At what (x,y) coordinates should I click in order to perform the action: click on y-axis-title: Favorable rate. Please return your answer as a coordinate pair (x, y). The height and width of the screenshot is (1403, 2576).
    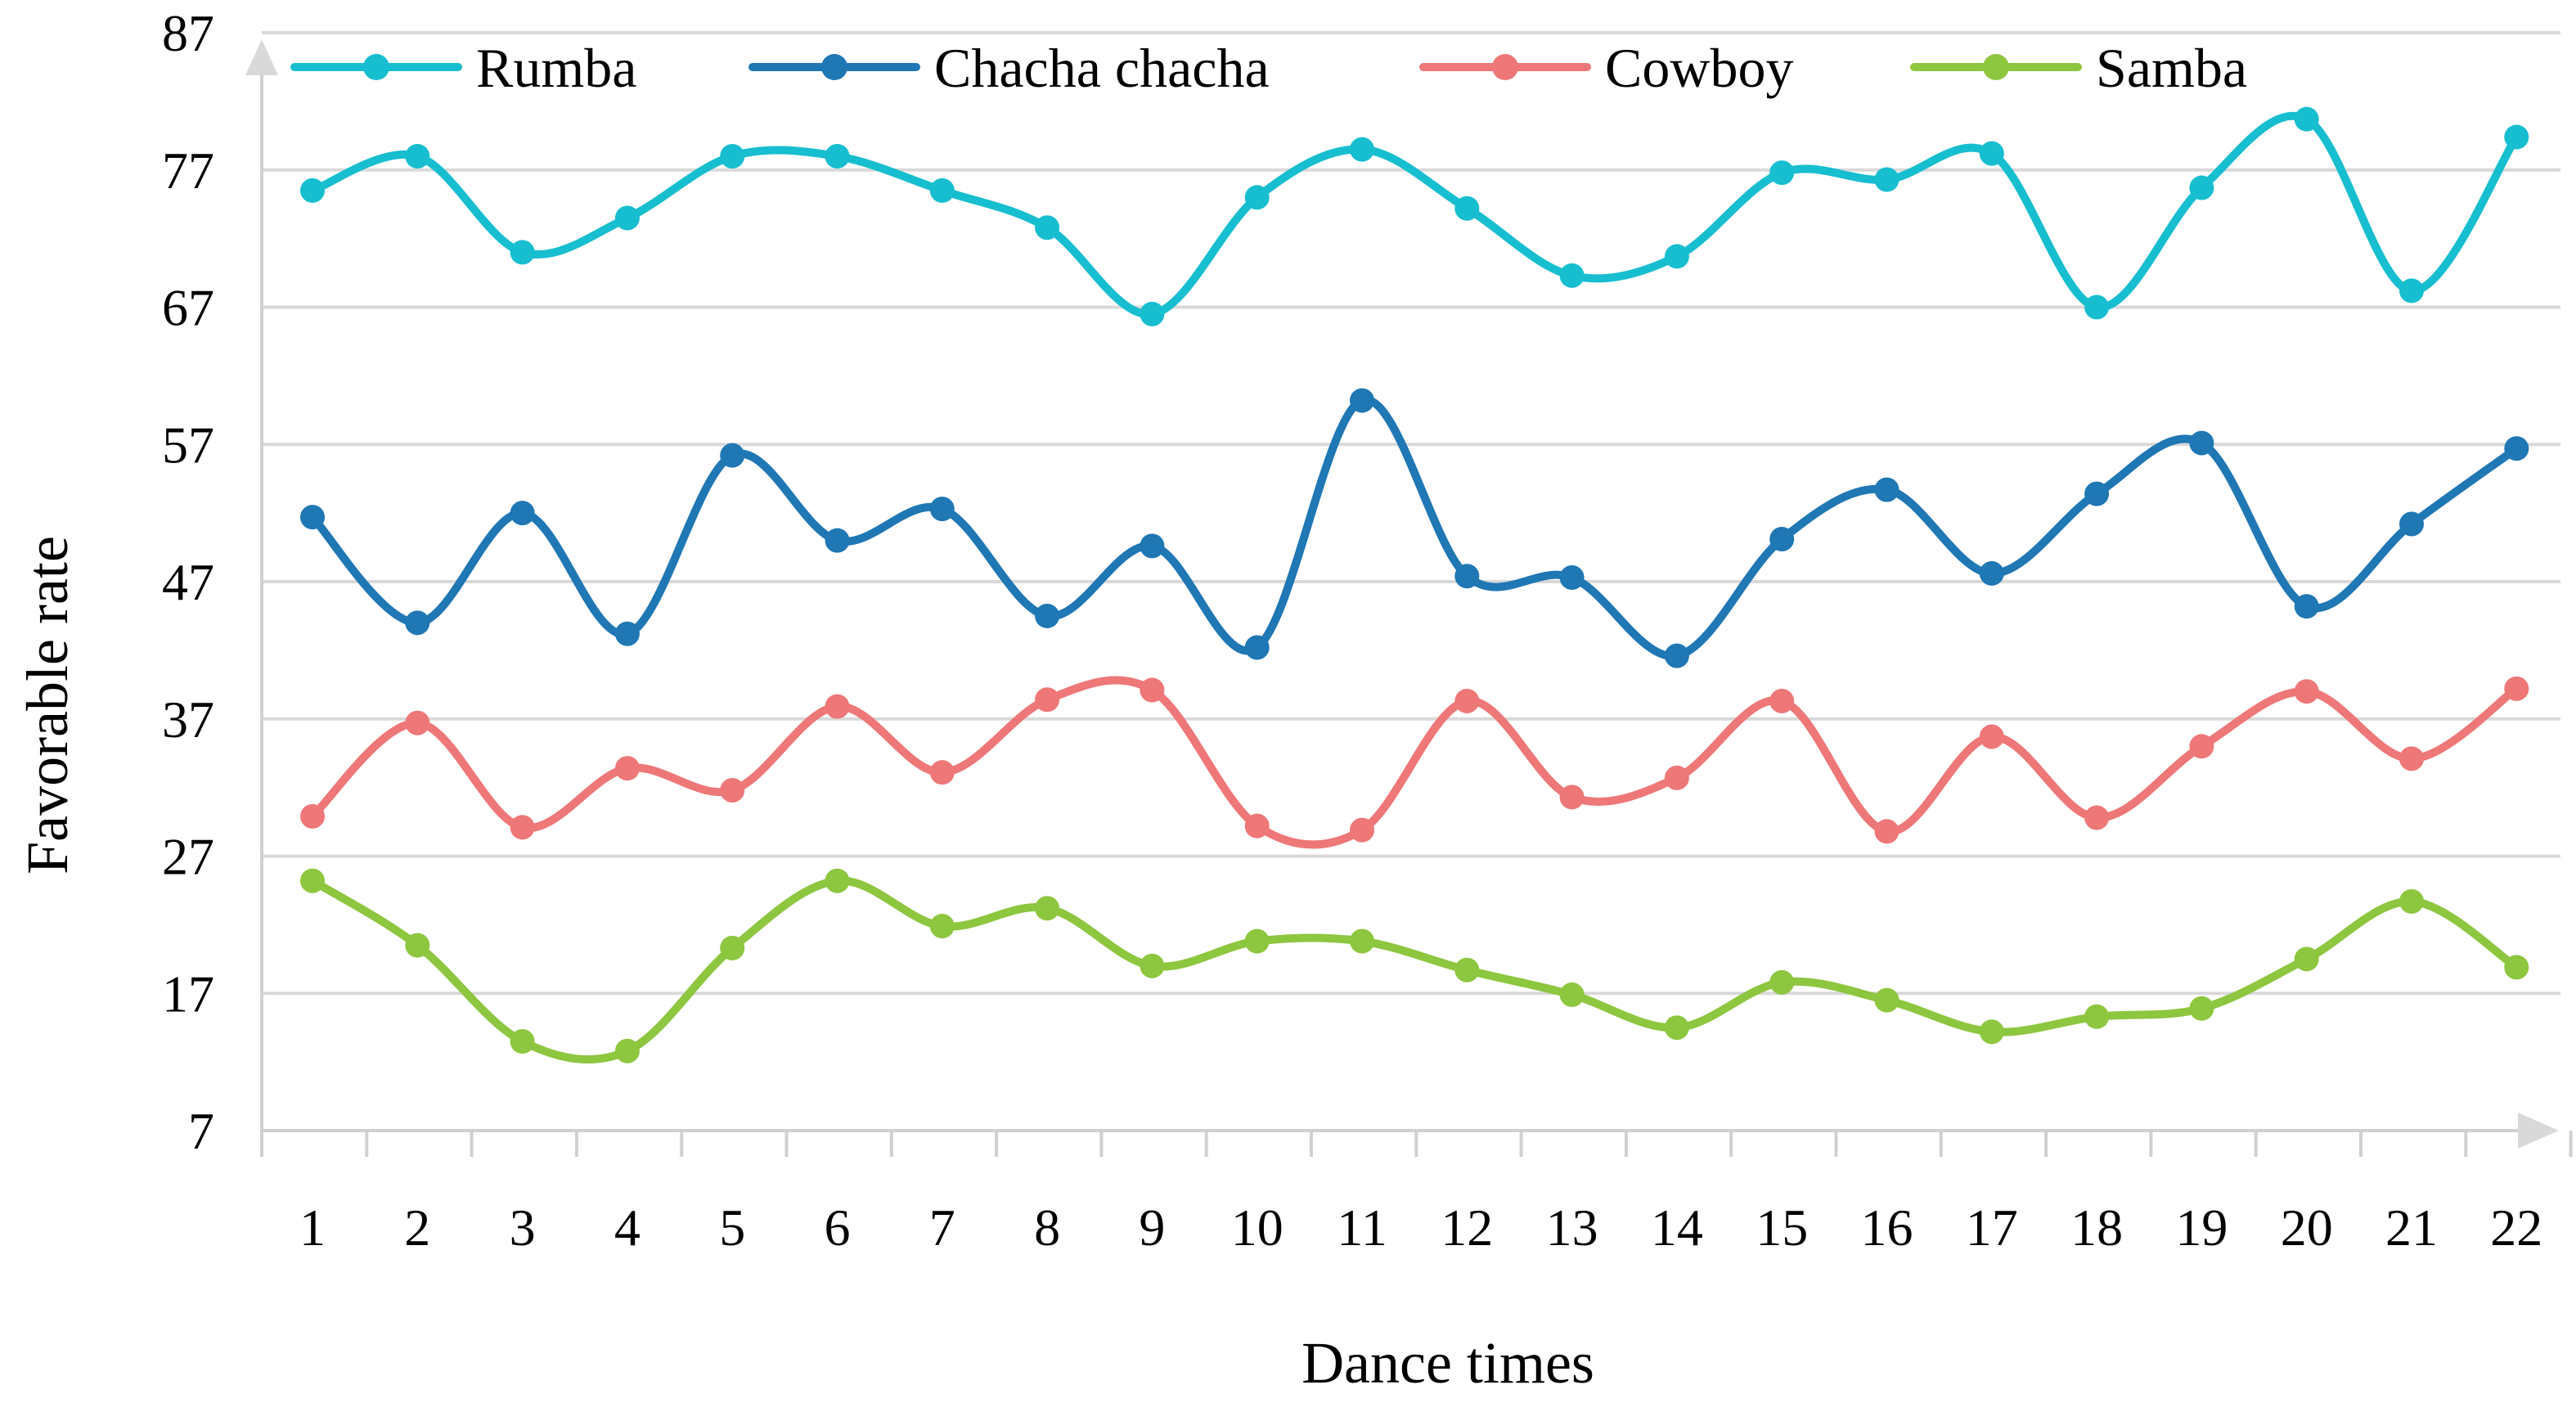
    Looking at the image, I should click on (48, 705).